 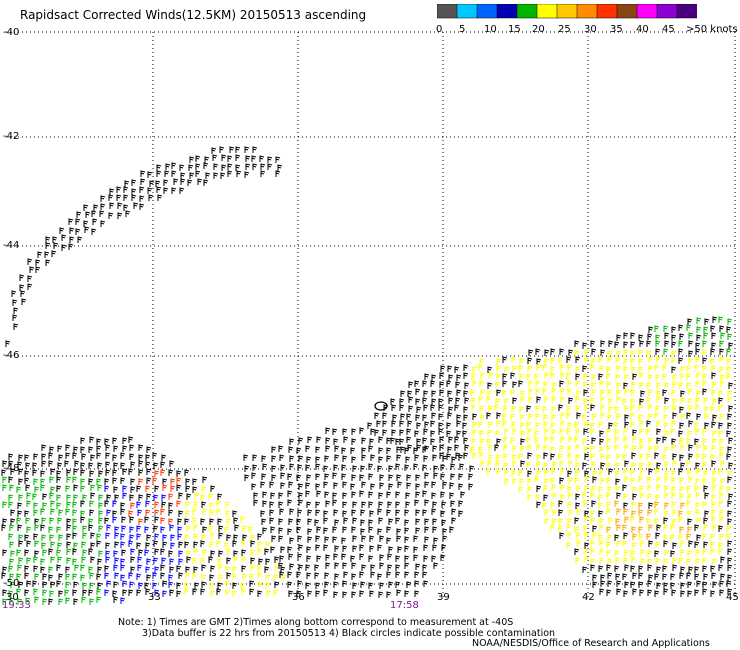 I want to click on lon-label: 39, so click(x=443, y=597).